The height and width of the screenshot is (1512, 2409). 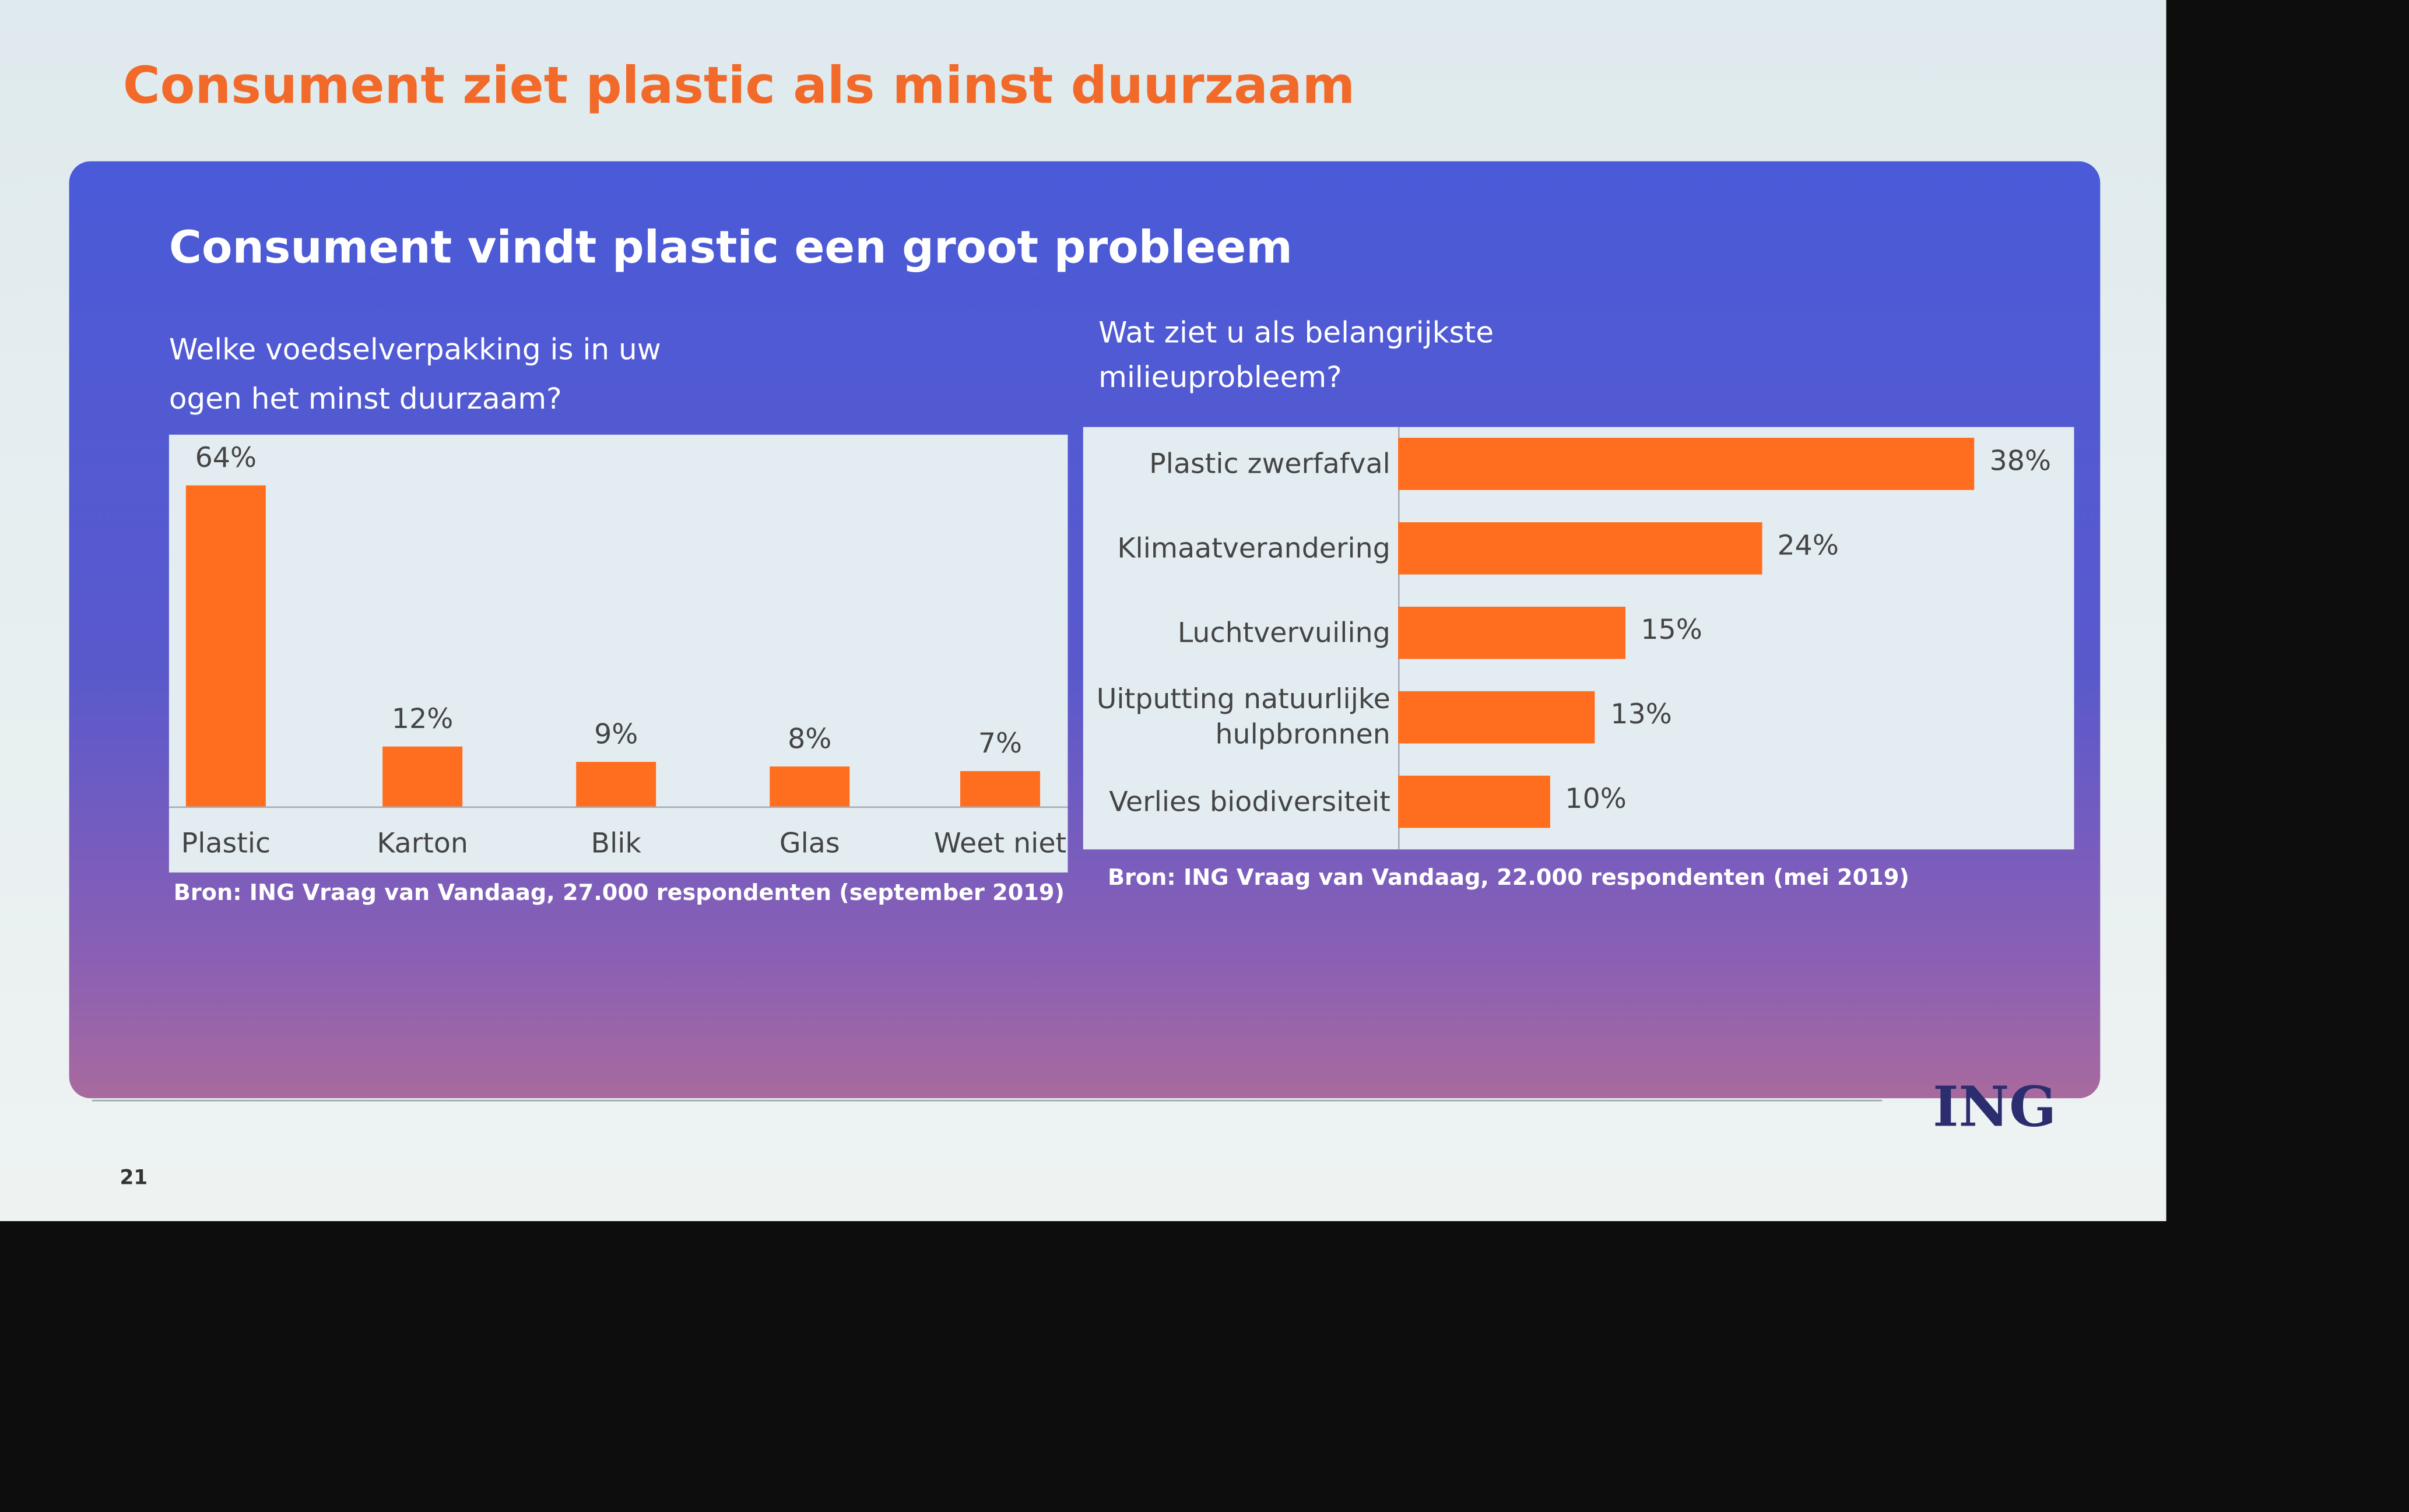 I want to click on value-label: 9%, so click(x=616, y=734).